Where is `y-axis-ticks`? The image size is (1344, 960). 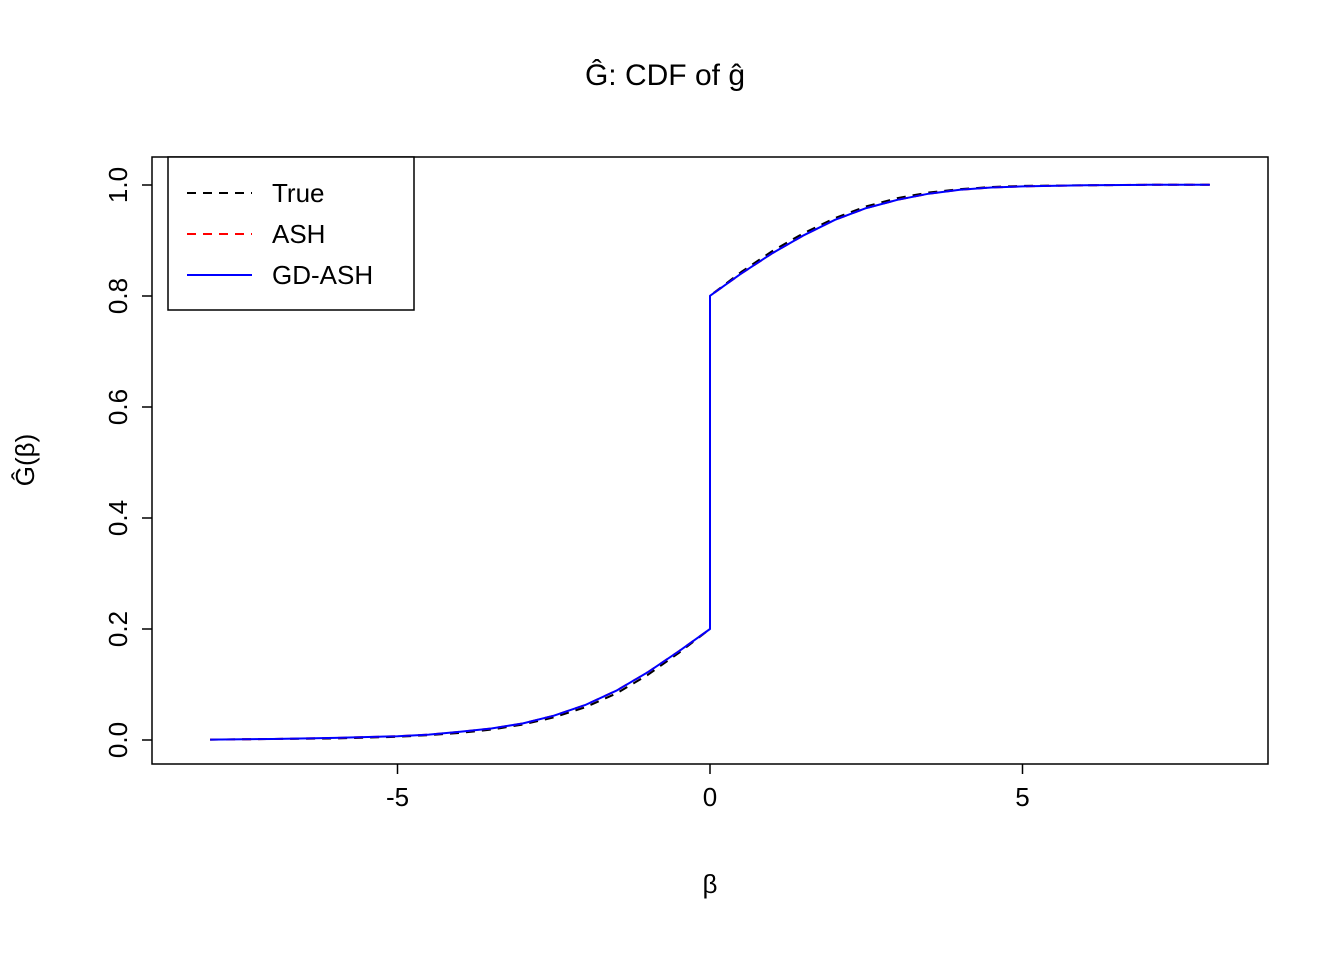 y-axis-ticks is located at coordinates (147, 462).